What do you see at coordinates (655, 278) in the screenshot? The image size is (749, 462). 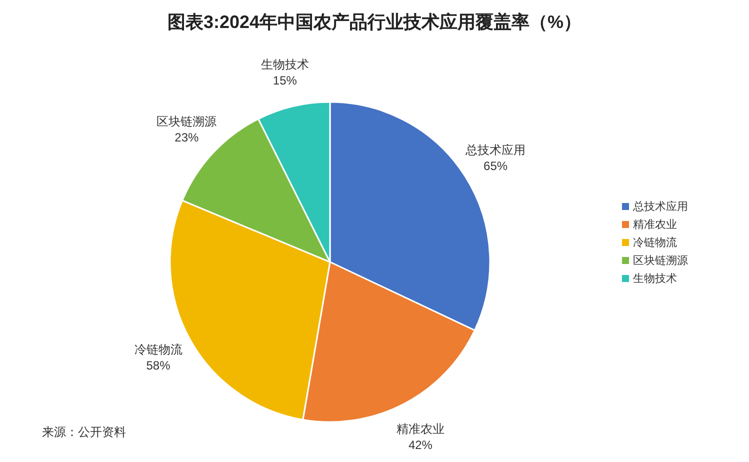 I see `legend-label: 生物技术` at bounding box center [655, 278].